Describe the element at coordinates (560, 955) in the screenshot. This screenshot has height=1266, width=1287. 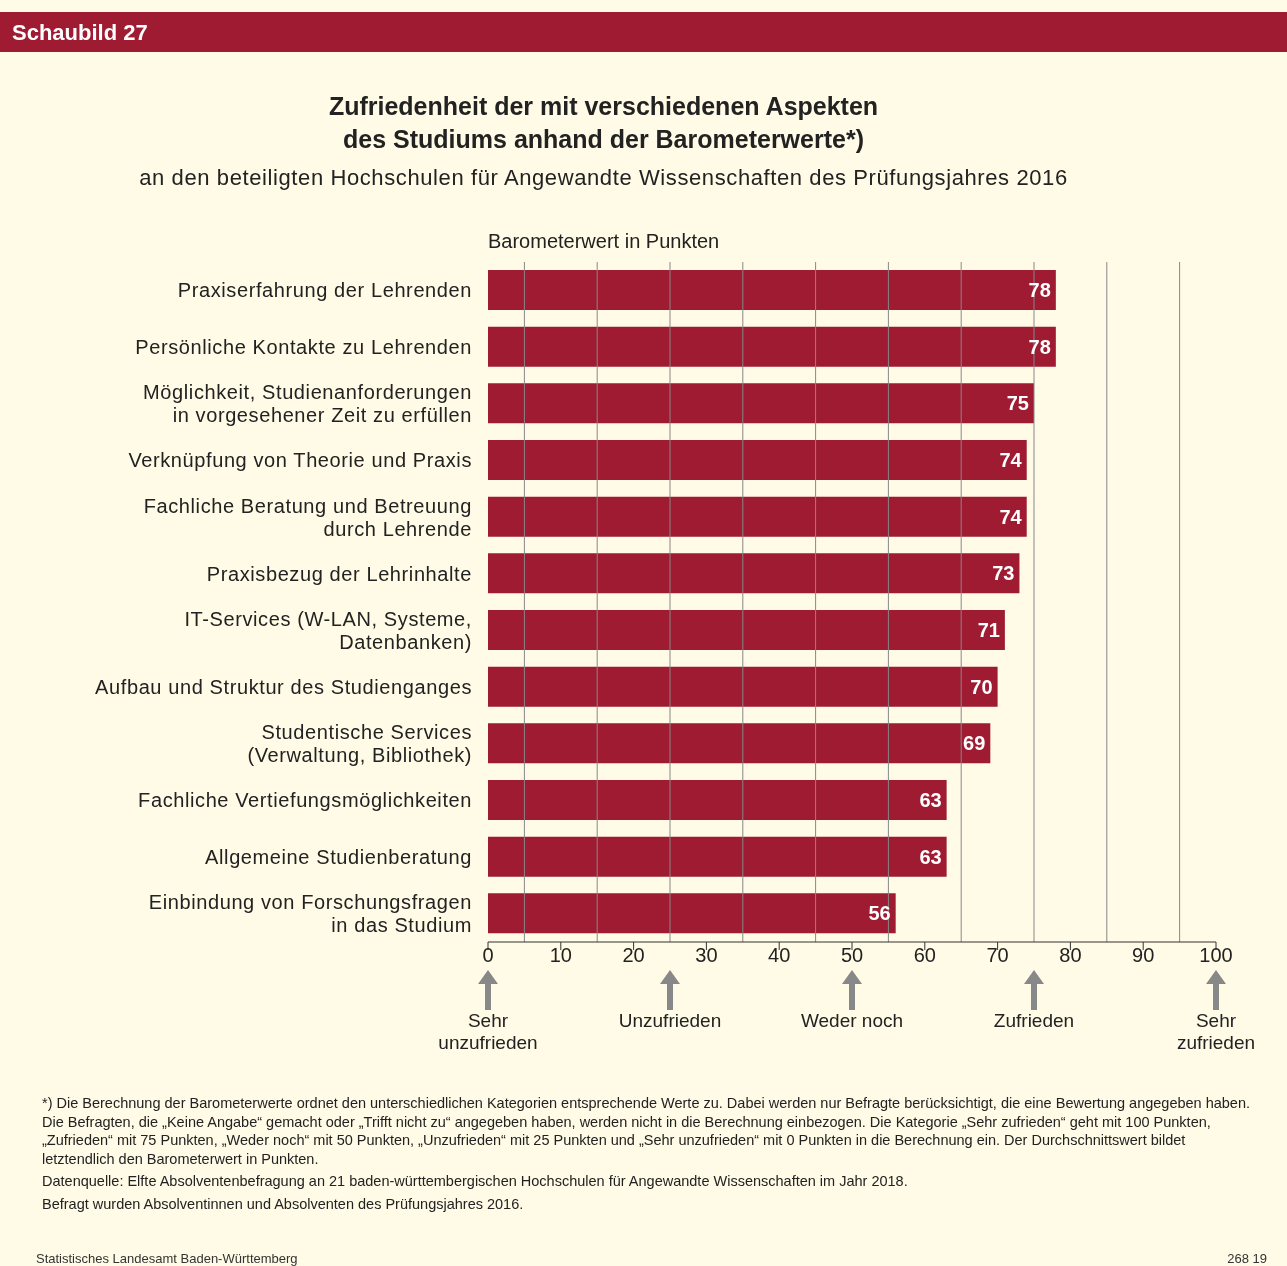
I see `x-tick-label: 10` at that location.